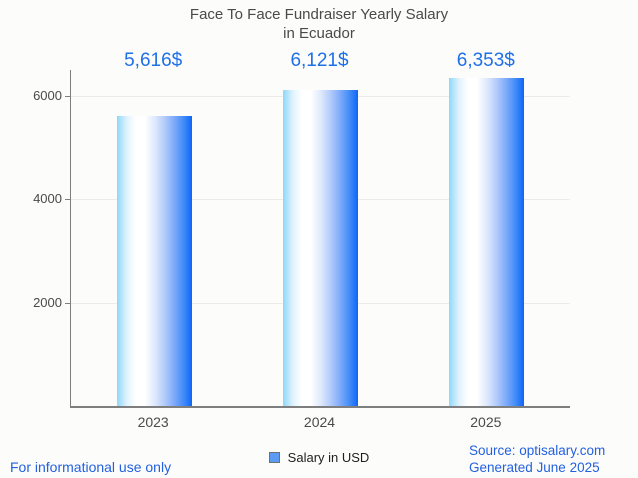 The height and width of the screenshot is (478, 638). Describe the element at coordinates (534, 467) in the screenshot. I see `generated-text: Generated June 2025` at that location.